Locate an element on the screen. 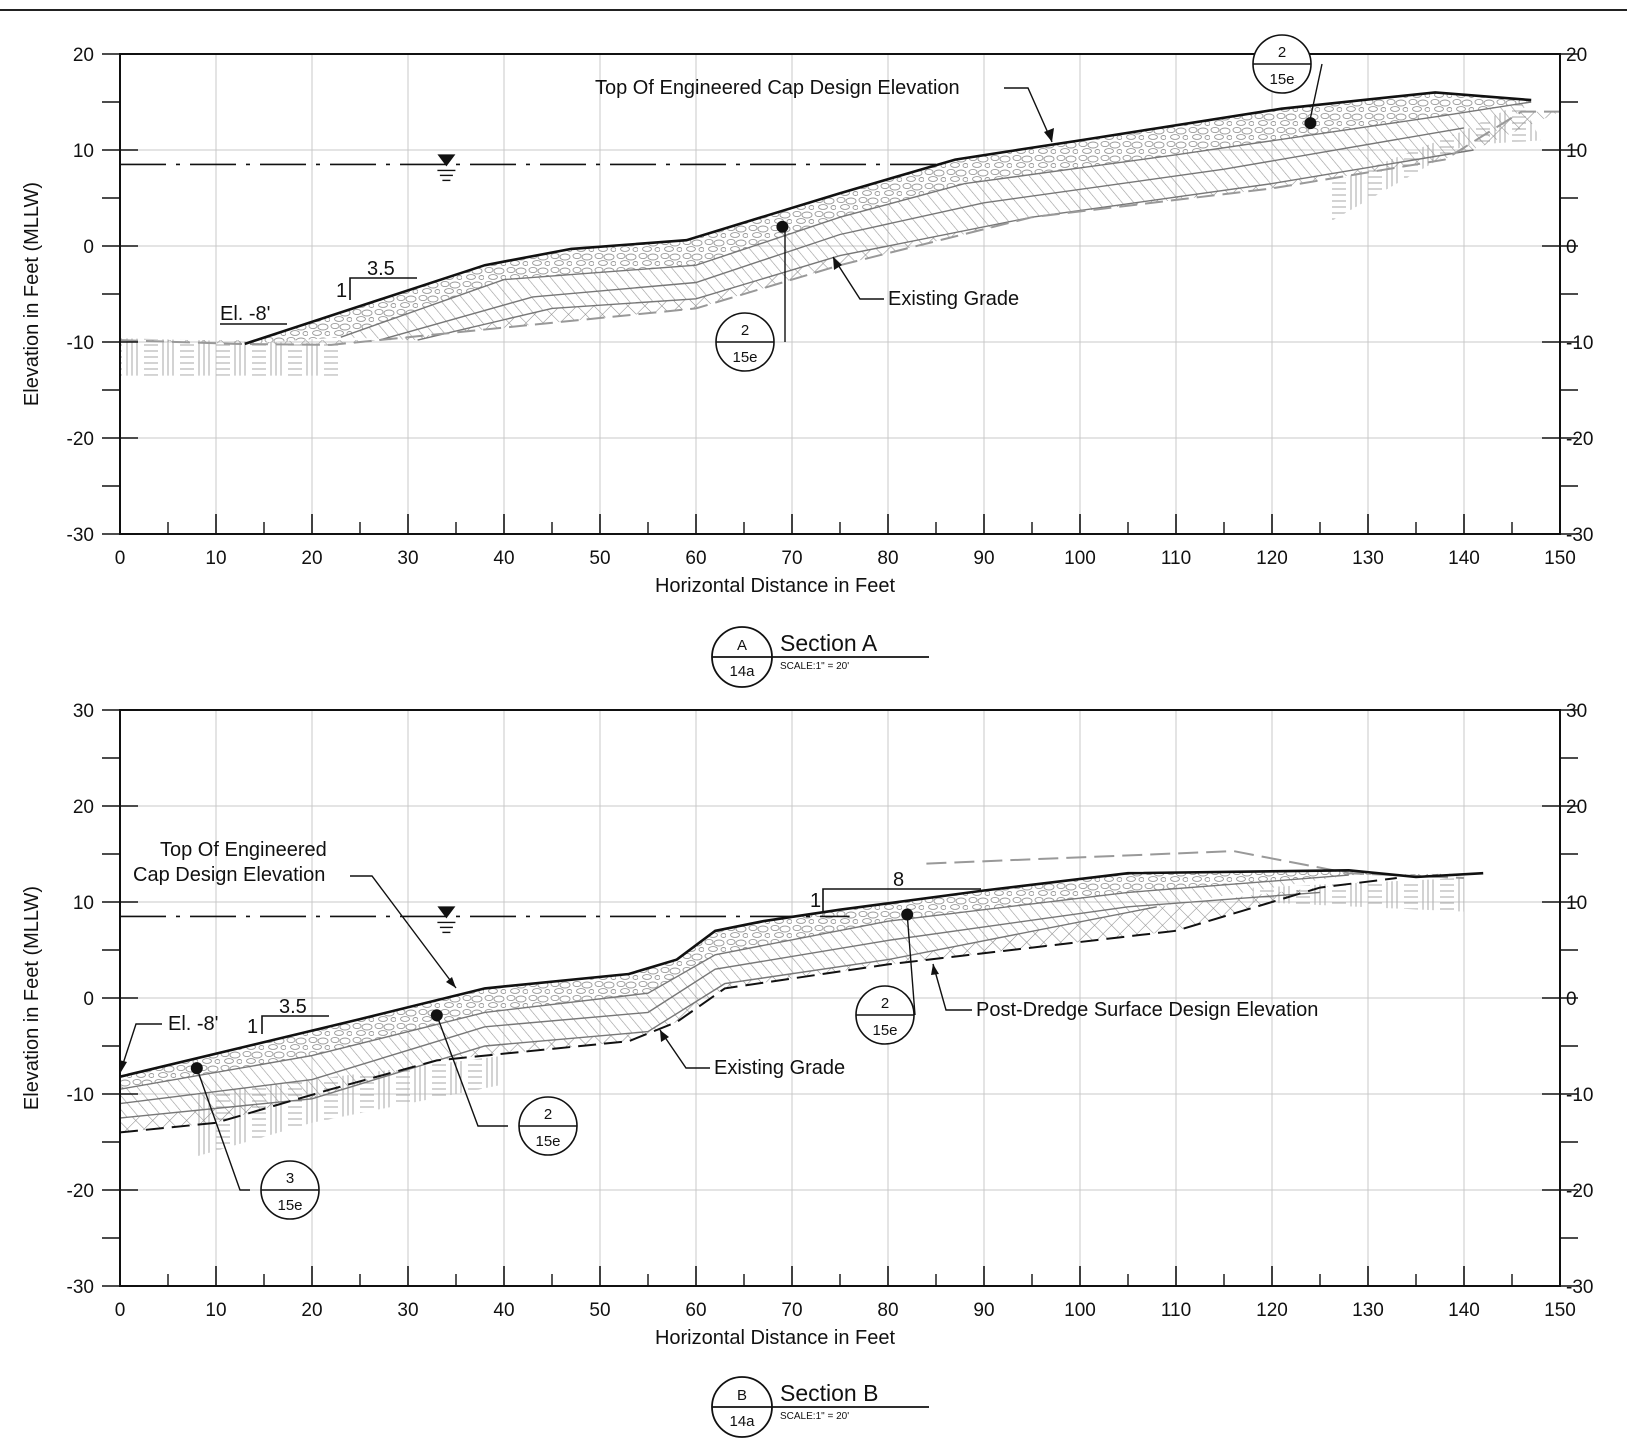  section-b-existing-arrow is located at coordinates (664, 1036).